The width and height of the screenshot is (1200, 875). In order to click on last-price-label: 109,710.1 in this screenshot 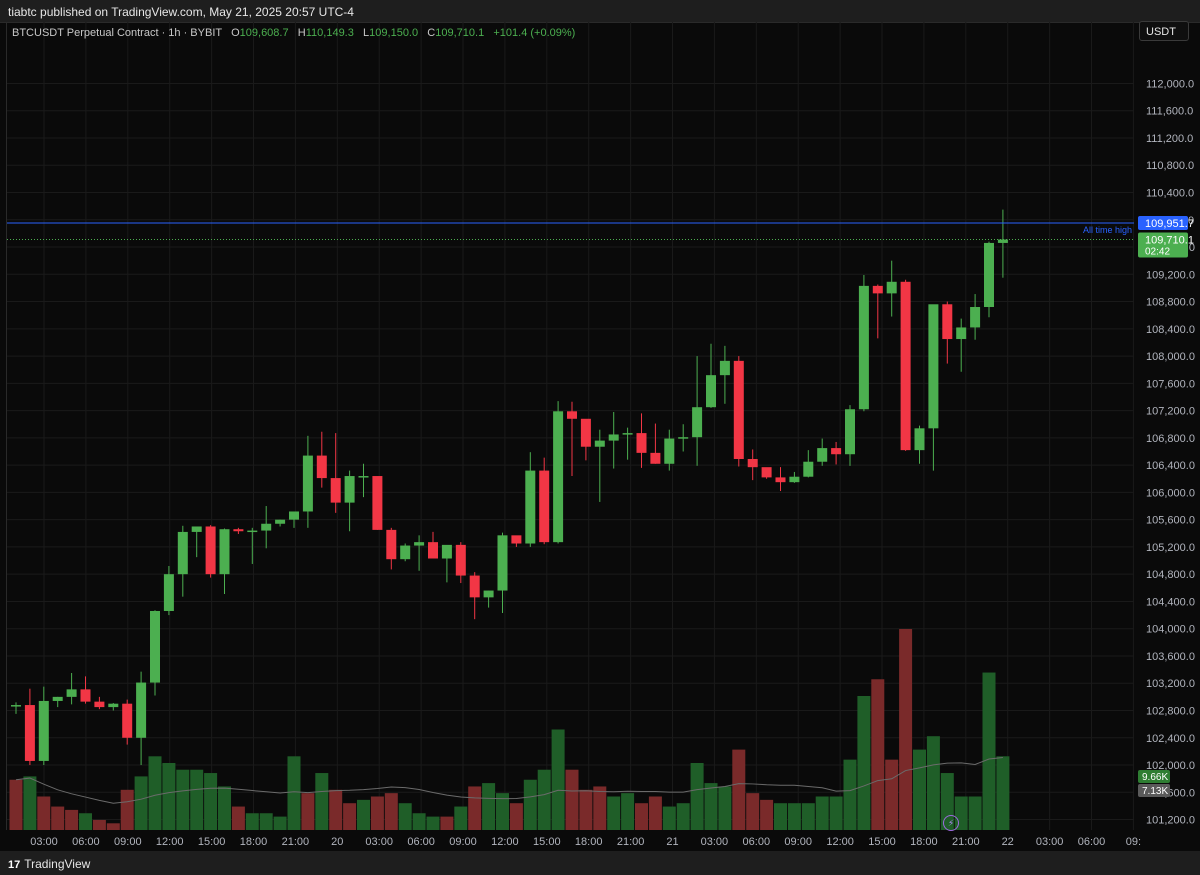, I will do `click(1169, 241)`.